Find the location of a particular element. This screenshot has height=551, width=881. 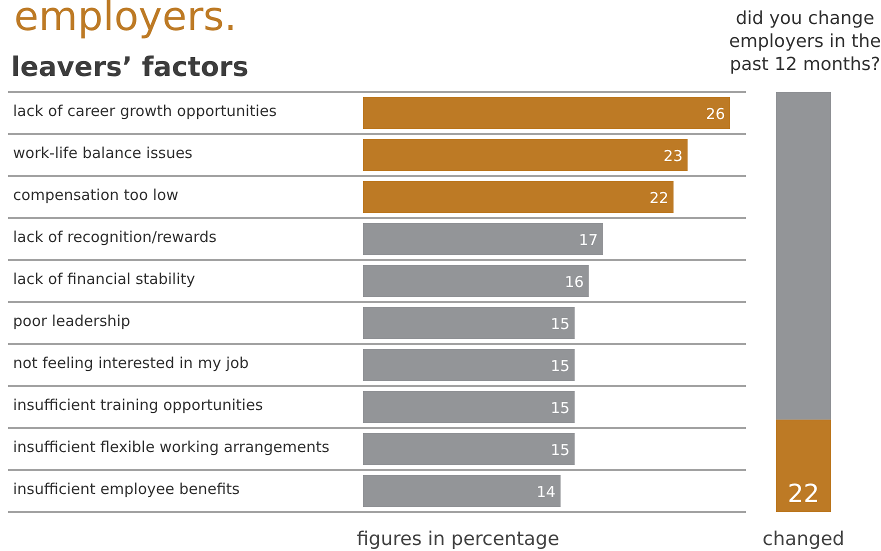

y-tick-label: poor leadership is located at coordinates (71, 321).